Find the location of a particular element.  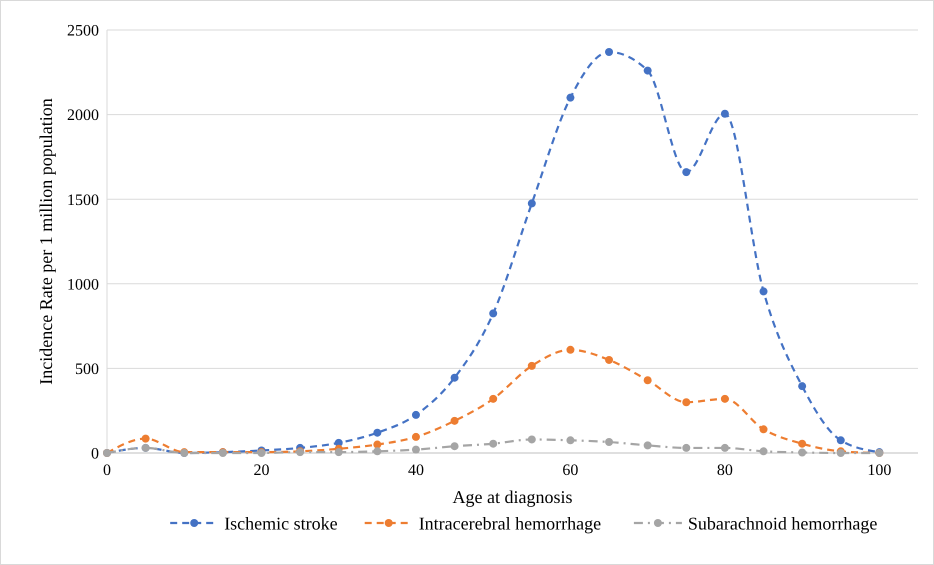

x-axis-title: Age at diagnosis is located at coordinates (512, 497).